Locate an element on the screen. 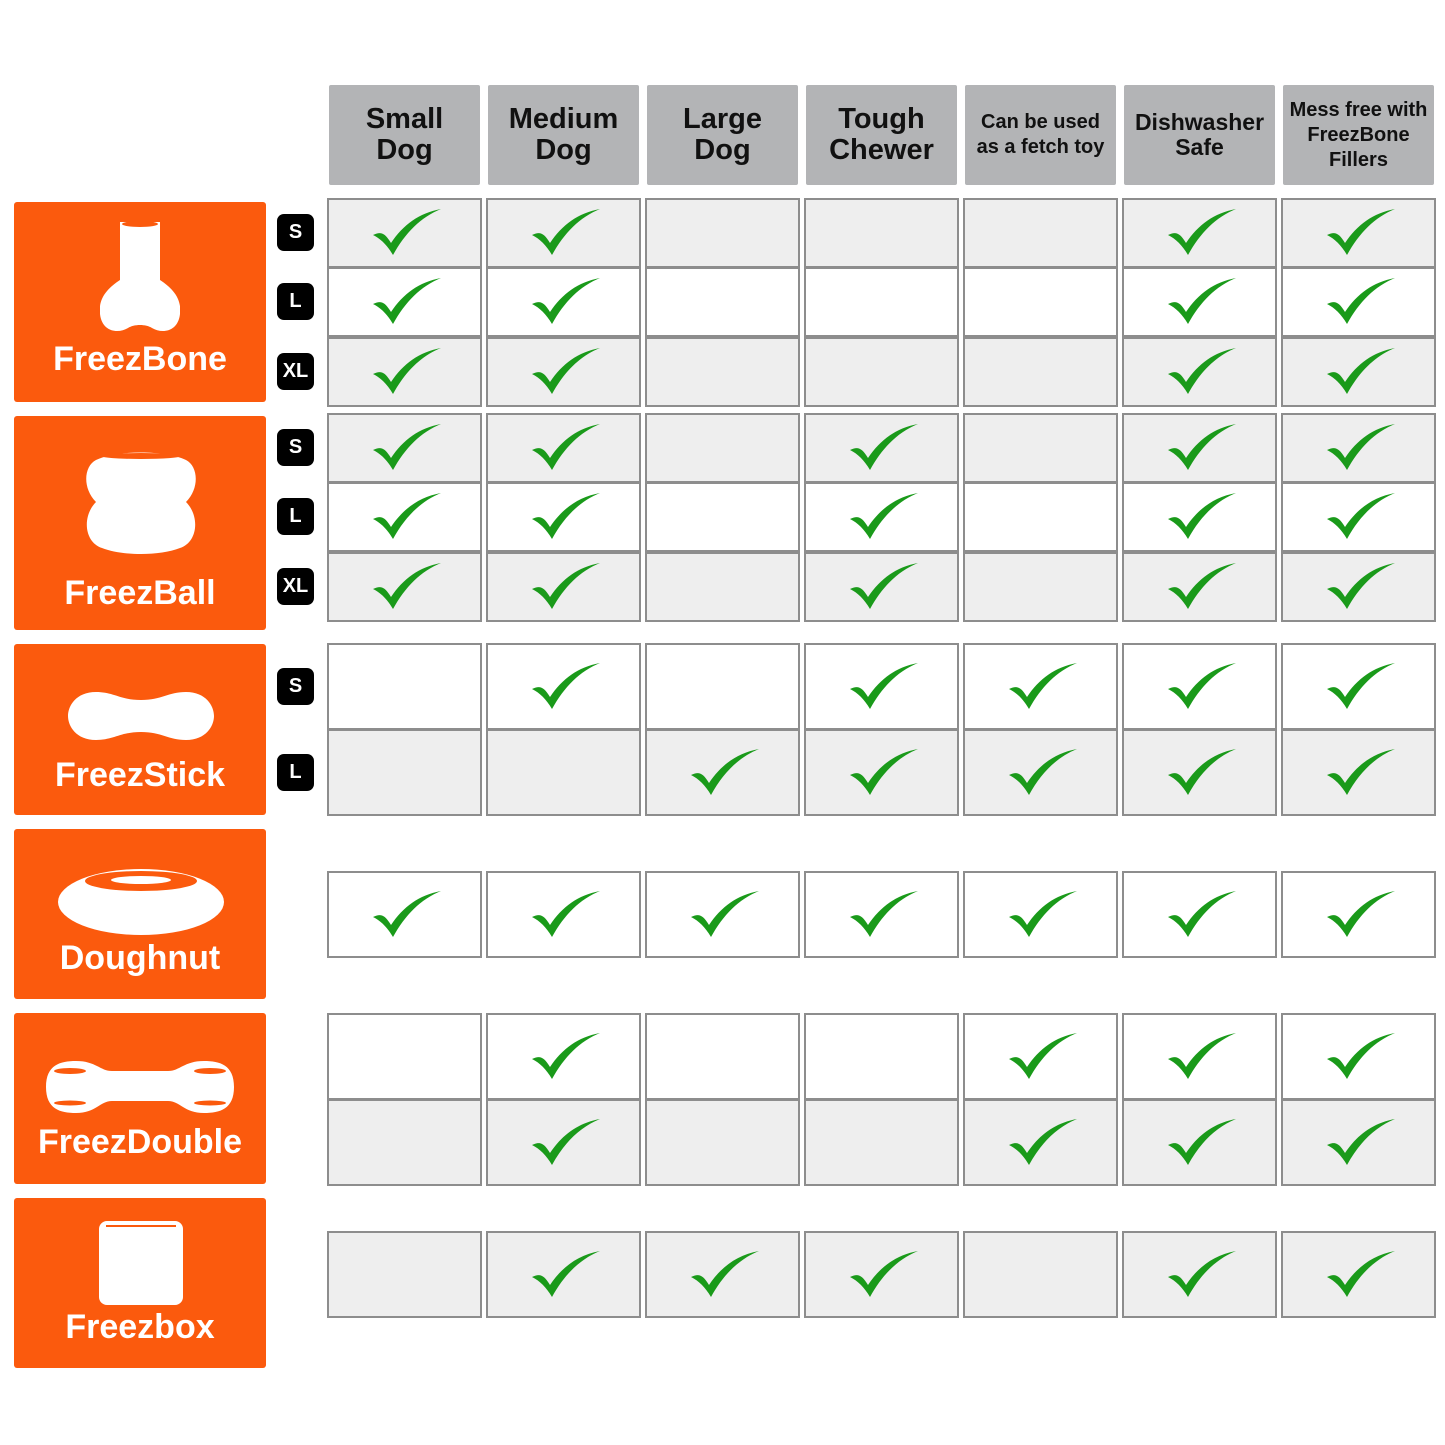 Image resolution: width=1445 pixels, height=1445 pixels. column-header: Small Dog is located at coordinates (404, 135).